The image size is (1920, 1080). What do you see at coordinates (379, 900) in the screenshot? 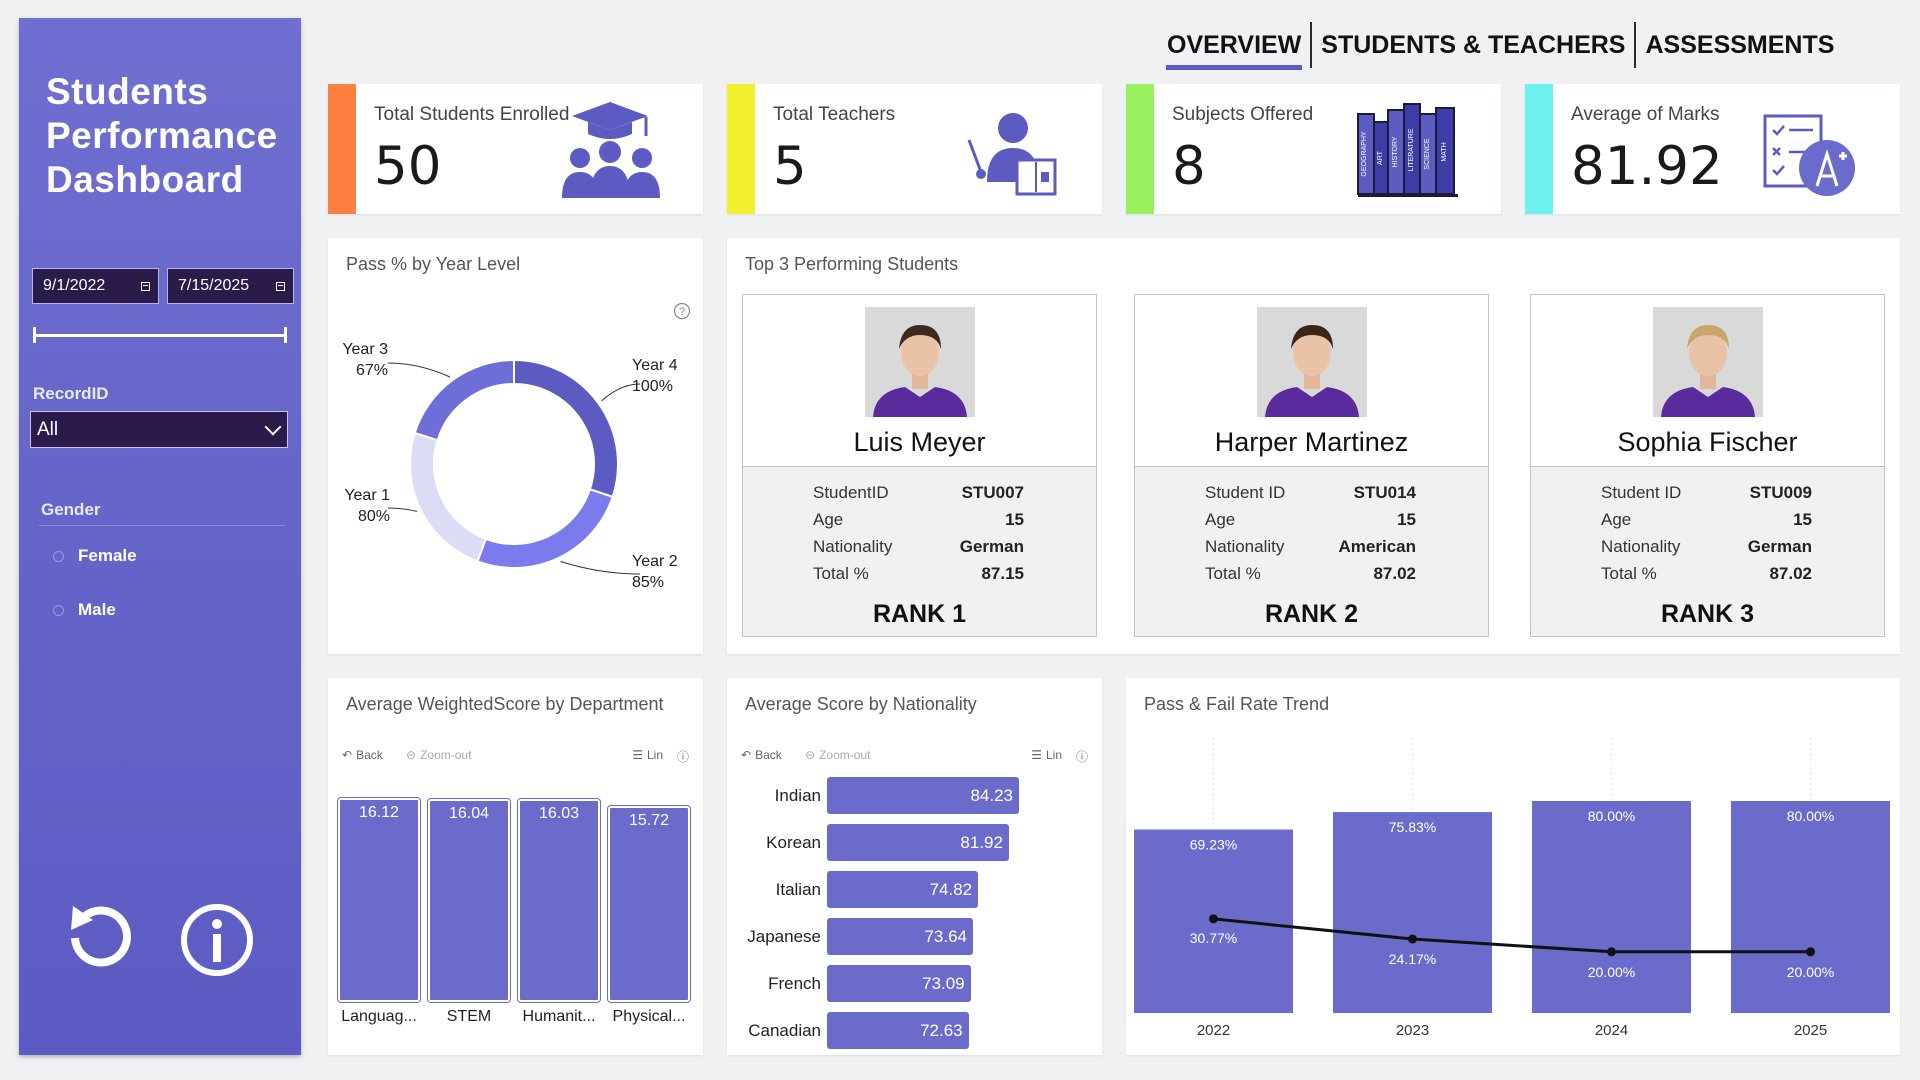
I see `bar: 16.12` at bounding box center [379, 900].